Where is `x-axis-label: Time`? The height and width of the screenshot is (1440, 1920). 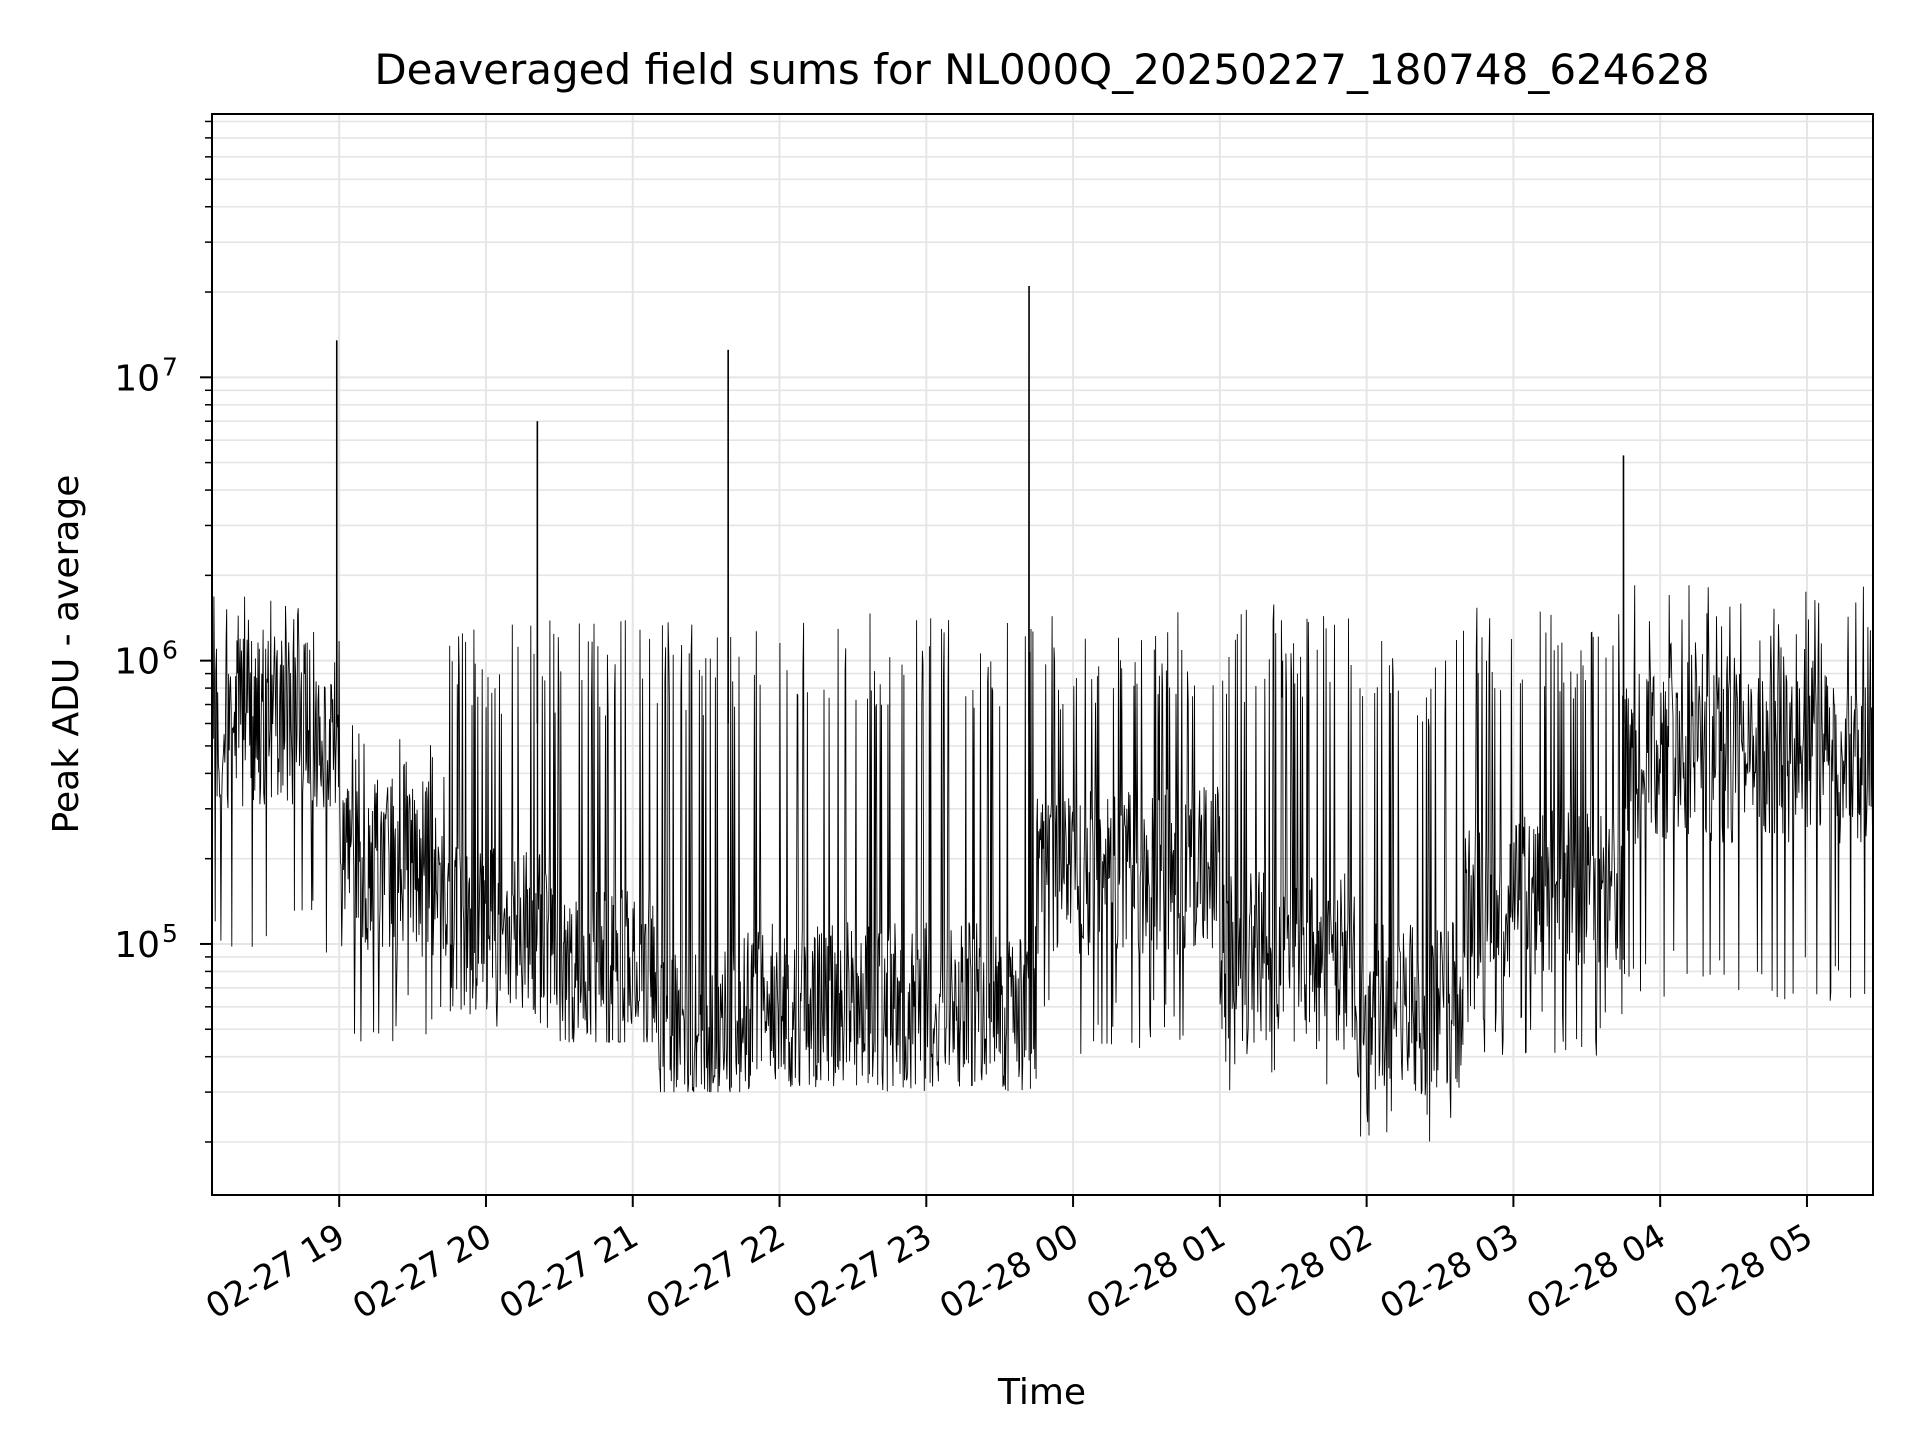
x-axis-label: Time is located at coordinates (1041, 1392).